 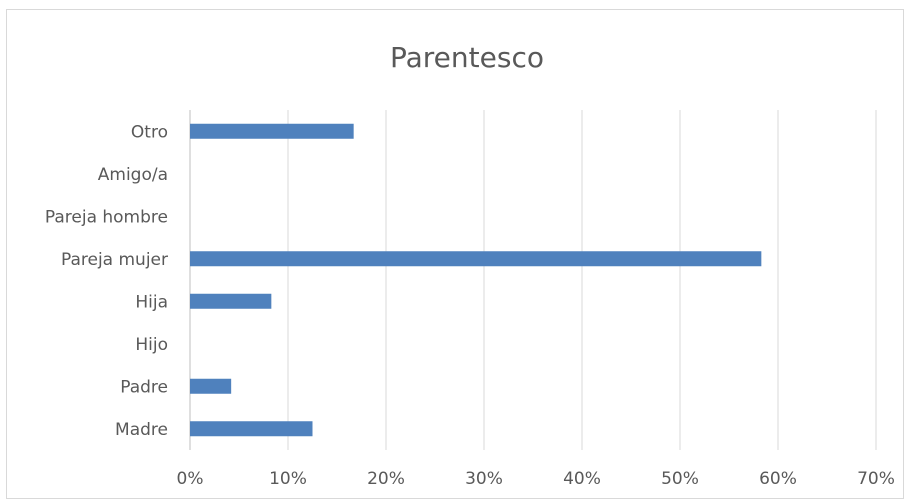 I want to click on category-label: Hija, so click(x=151, y=302).